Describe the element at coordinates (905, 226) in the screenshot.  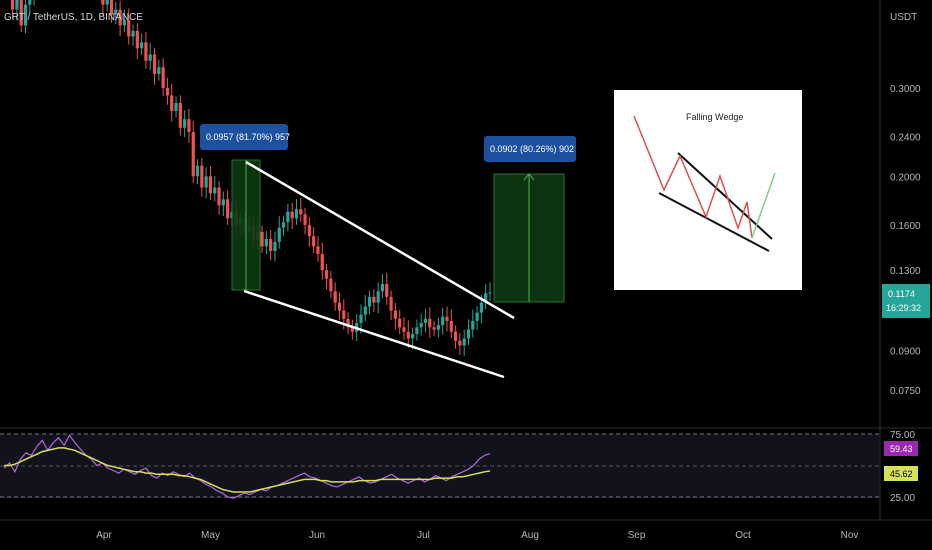
I see `price-tick-label: 0.1600` at that location.